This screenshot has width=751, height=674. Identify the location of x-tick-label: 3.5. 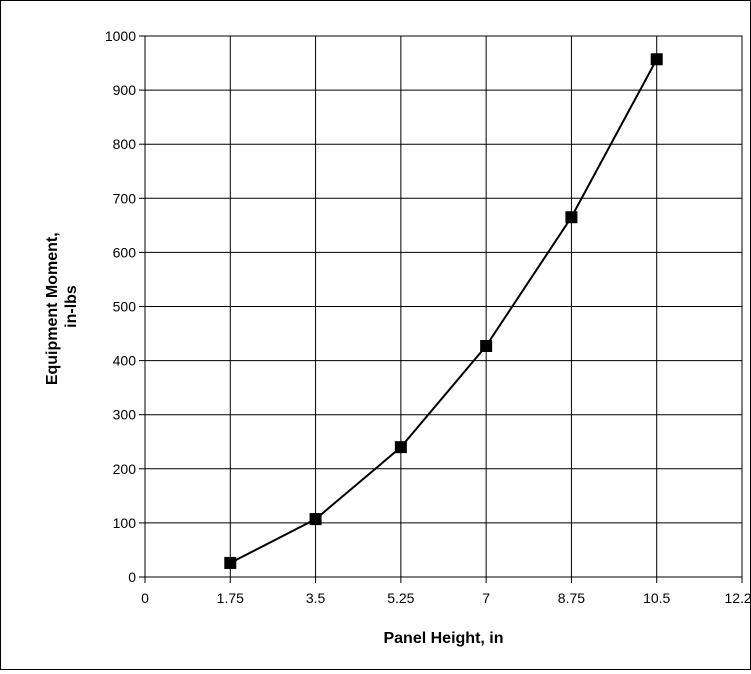
(316, 598).